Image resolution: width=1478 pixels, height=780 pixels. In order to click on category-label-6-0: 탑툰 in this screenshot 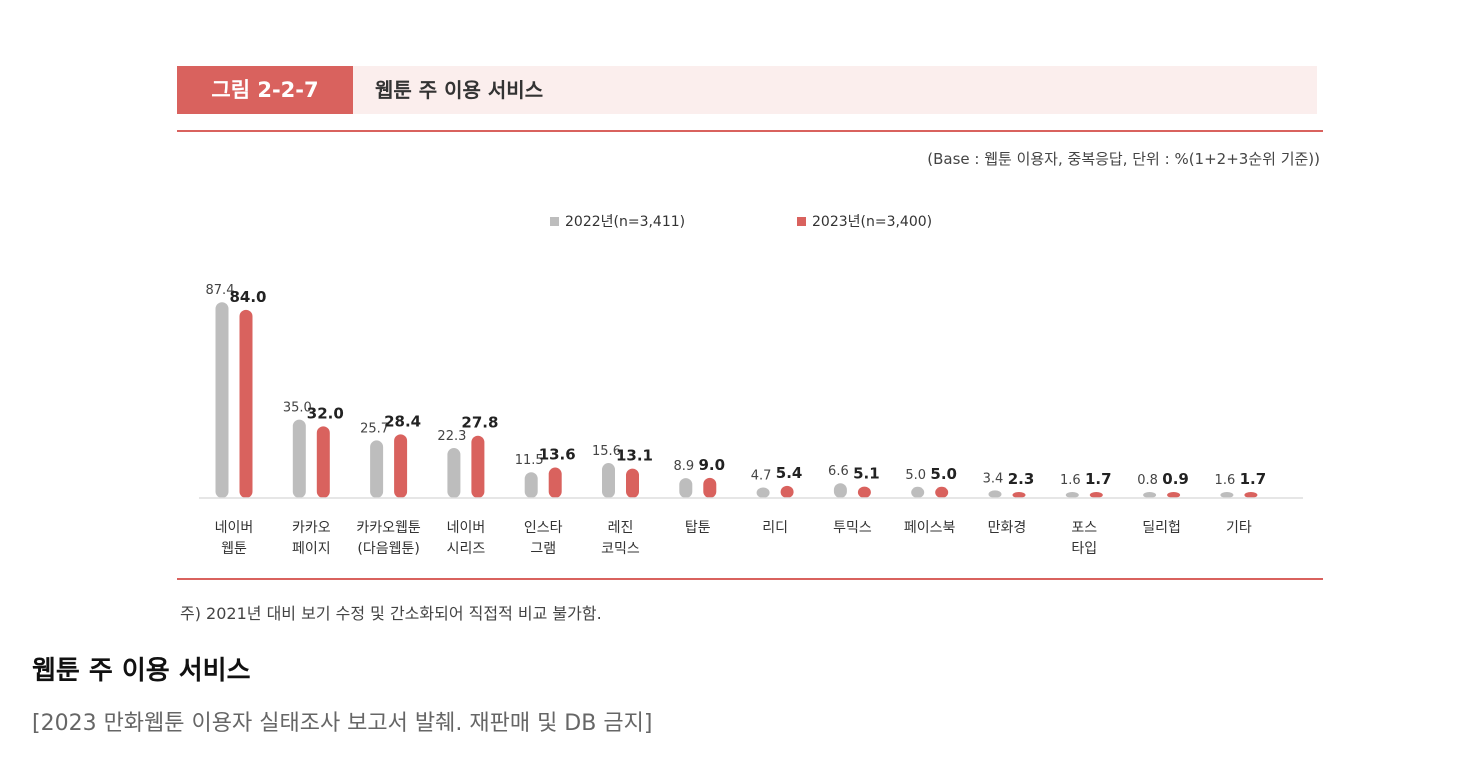, I will do `click(698, 528)`.